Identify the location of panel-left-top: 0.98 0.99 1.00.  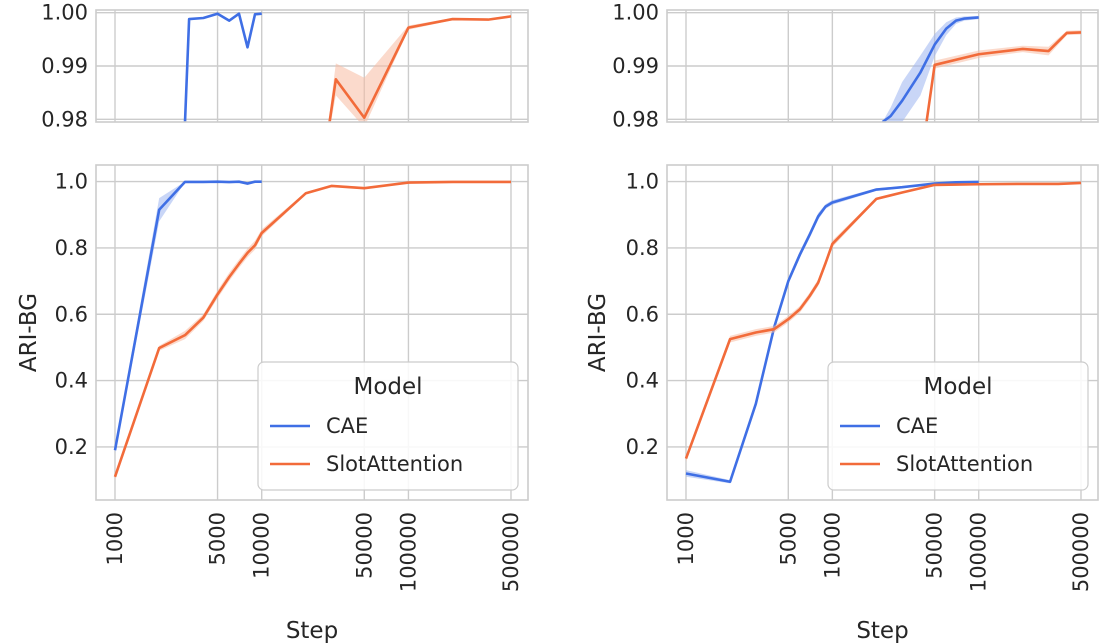
(285, 66).